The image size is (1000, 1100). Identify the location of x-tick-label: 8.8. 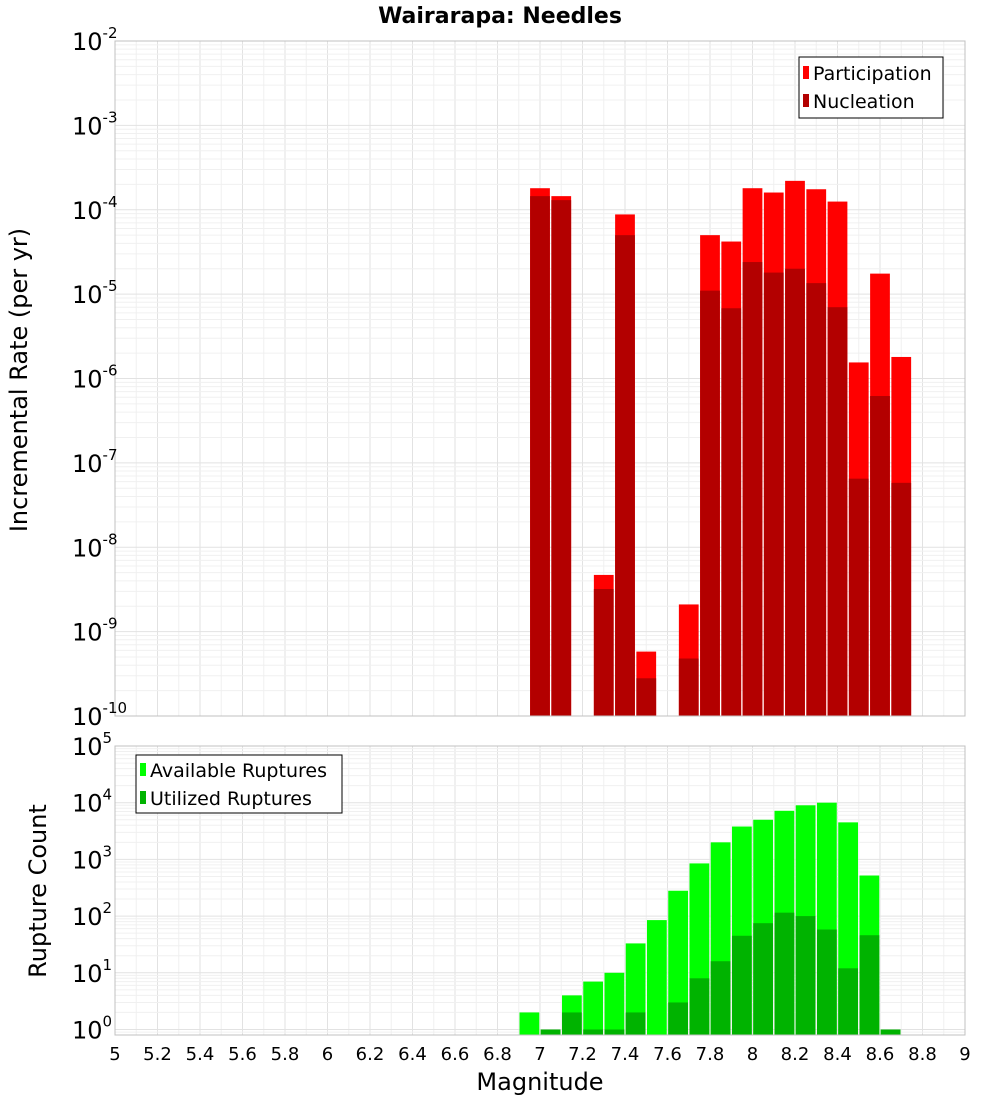
(922, 1054).